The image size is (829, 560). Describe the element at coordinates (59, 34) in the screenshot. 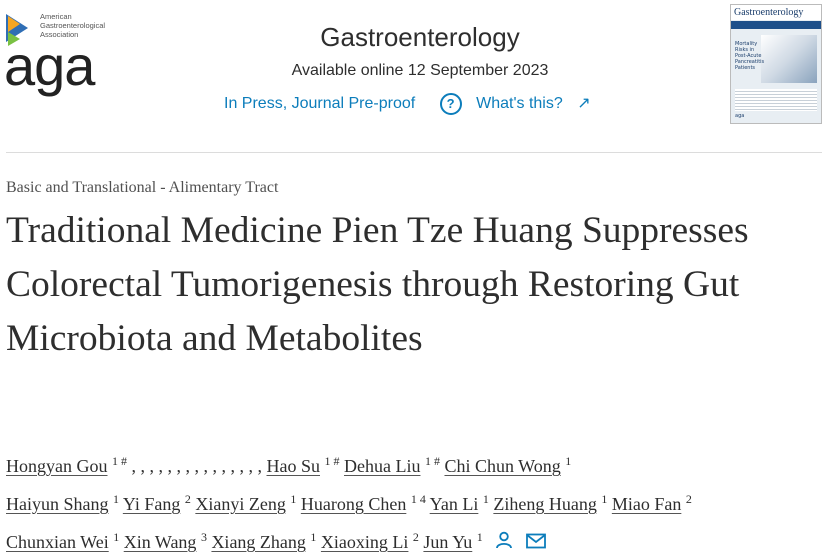

I see `logo-line-3: Association` at that location.